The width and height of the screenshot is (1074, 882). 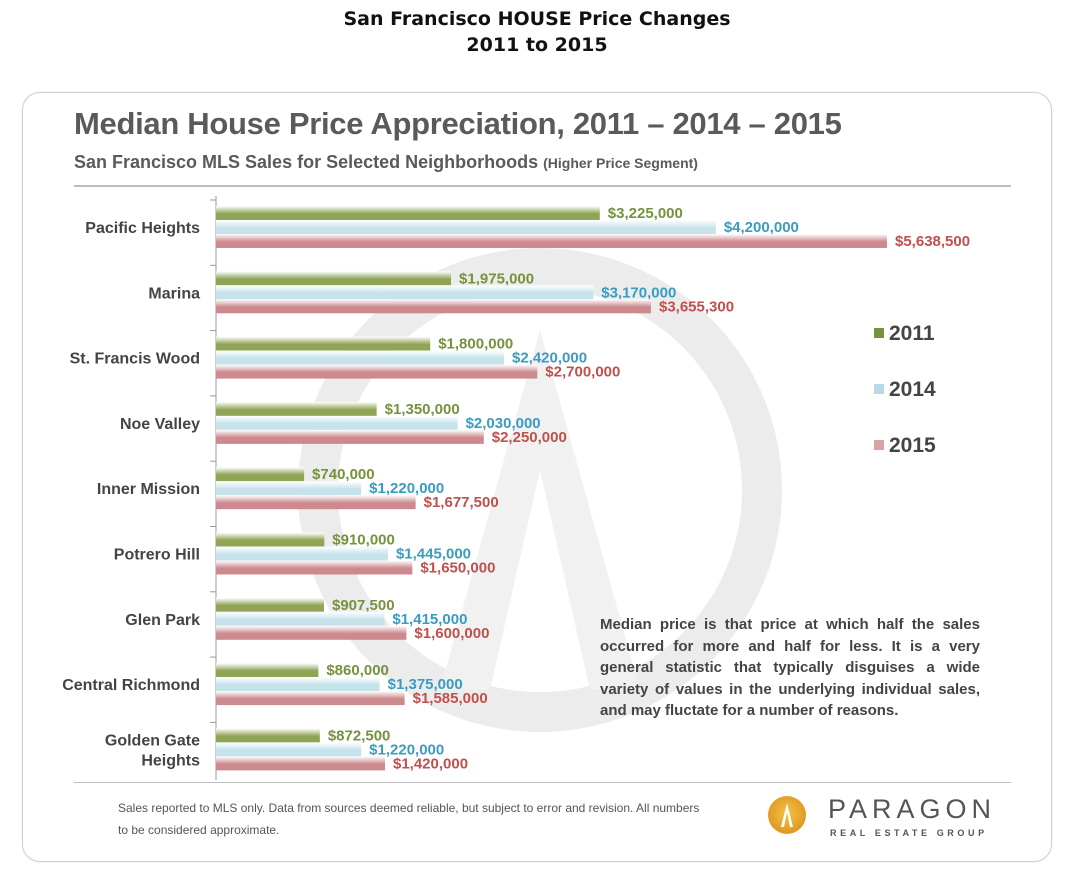 I want to click on data-label-2011: $910,000, so click(x=363, y=540).